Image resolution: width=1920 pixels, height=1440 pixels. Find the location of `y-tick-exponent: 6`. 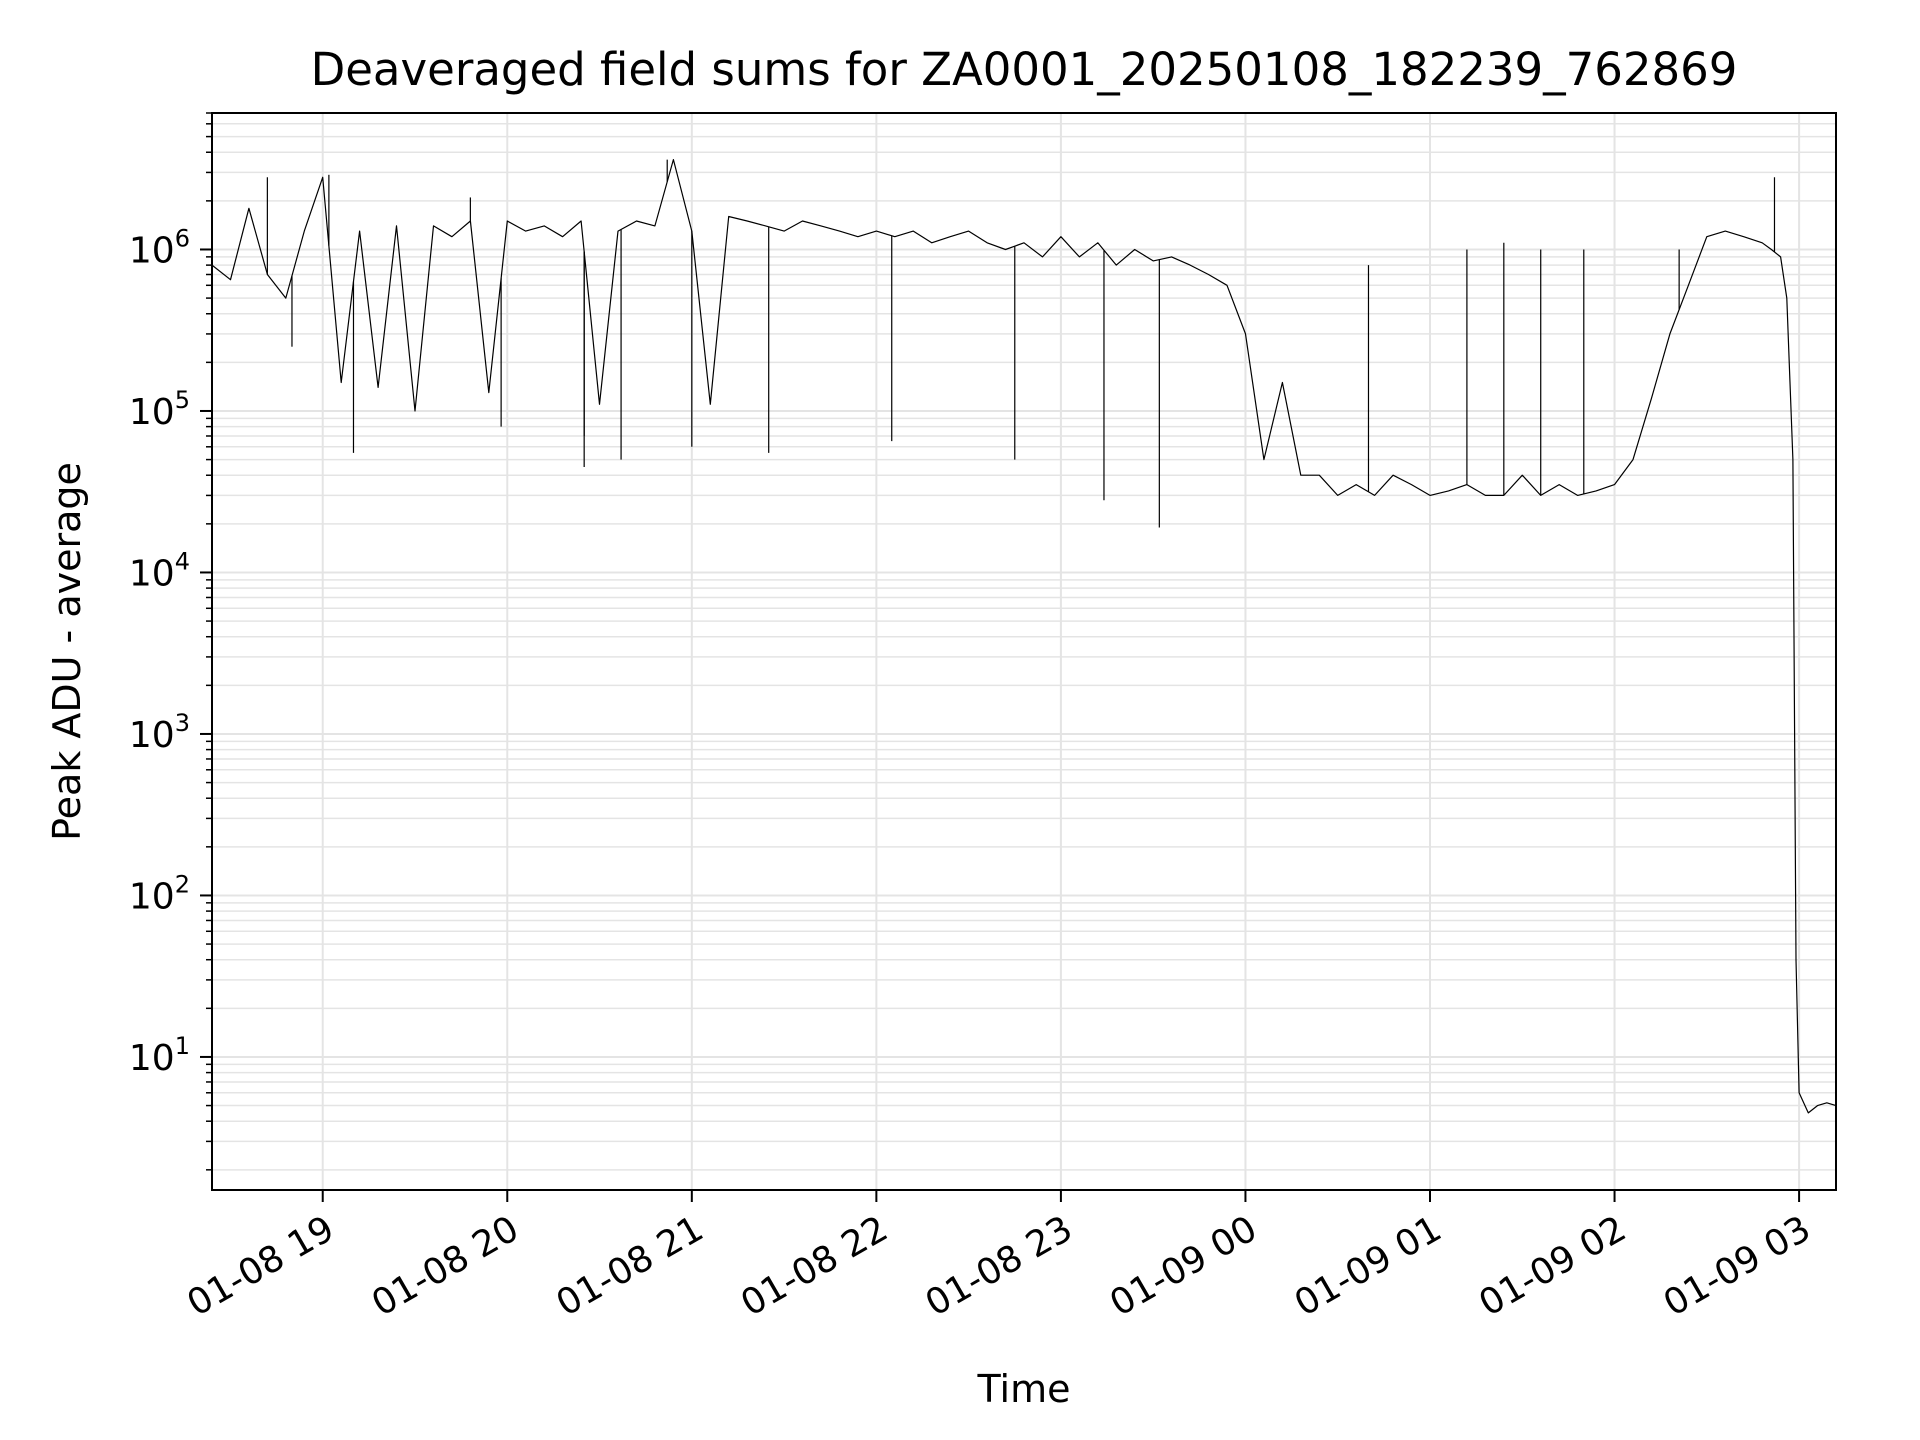

y-tick-exponent: 6 is located at coordinates (182, 238).